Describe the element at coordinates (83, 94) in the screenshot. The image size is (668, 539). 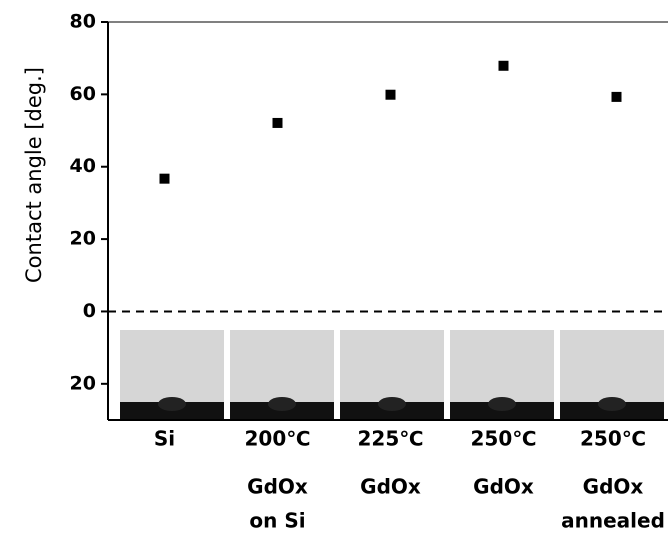
I see `y-tick-label: 60` at that location.